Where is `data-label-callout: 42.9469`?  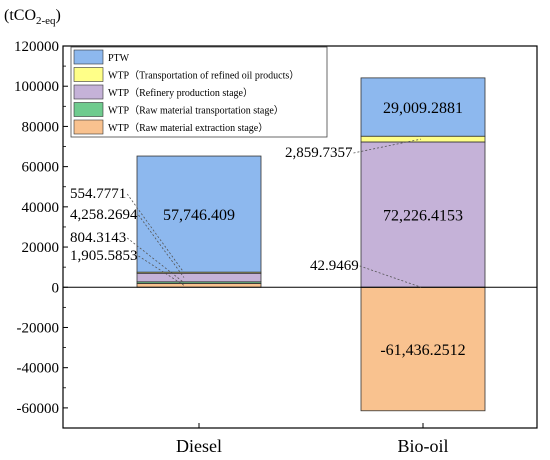 data-label-callout: 42.9469 is located at coordinates (334, 266).